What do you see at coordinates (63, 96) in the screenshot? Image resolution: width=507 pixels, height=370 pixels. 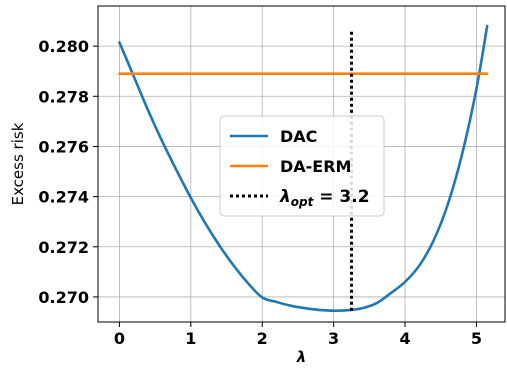 I see `y-tick-label: 0.278` at bounding box center [63, 96].